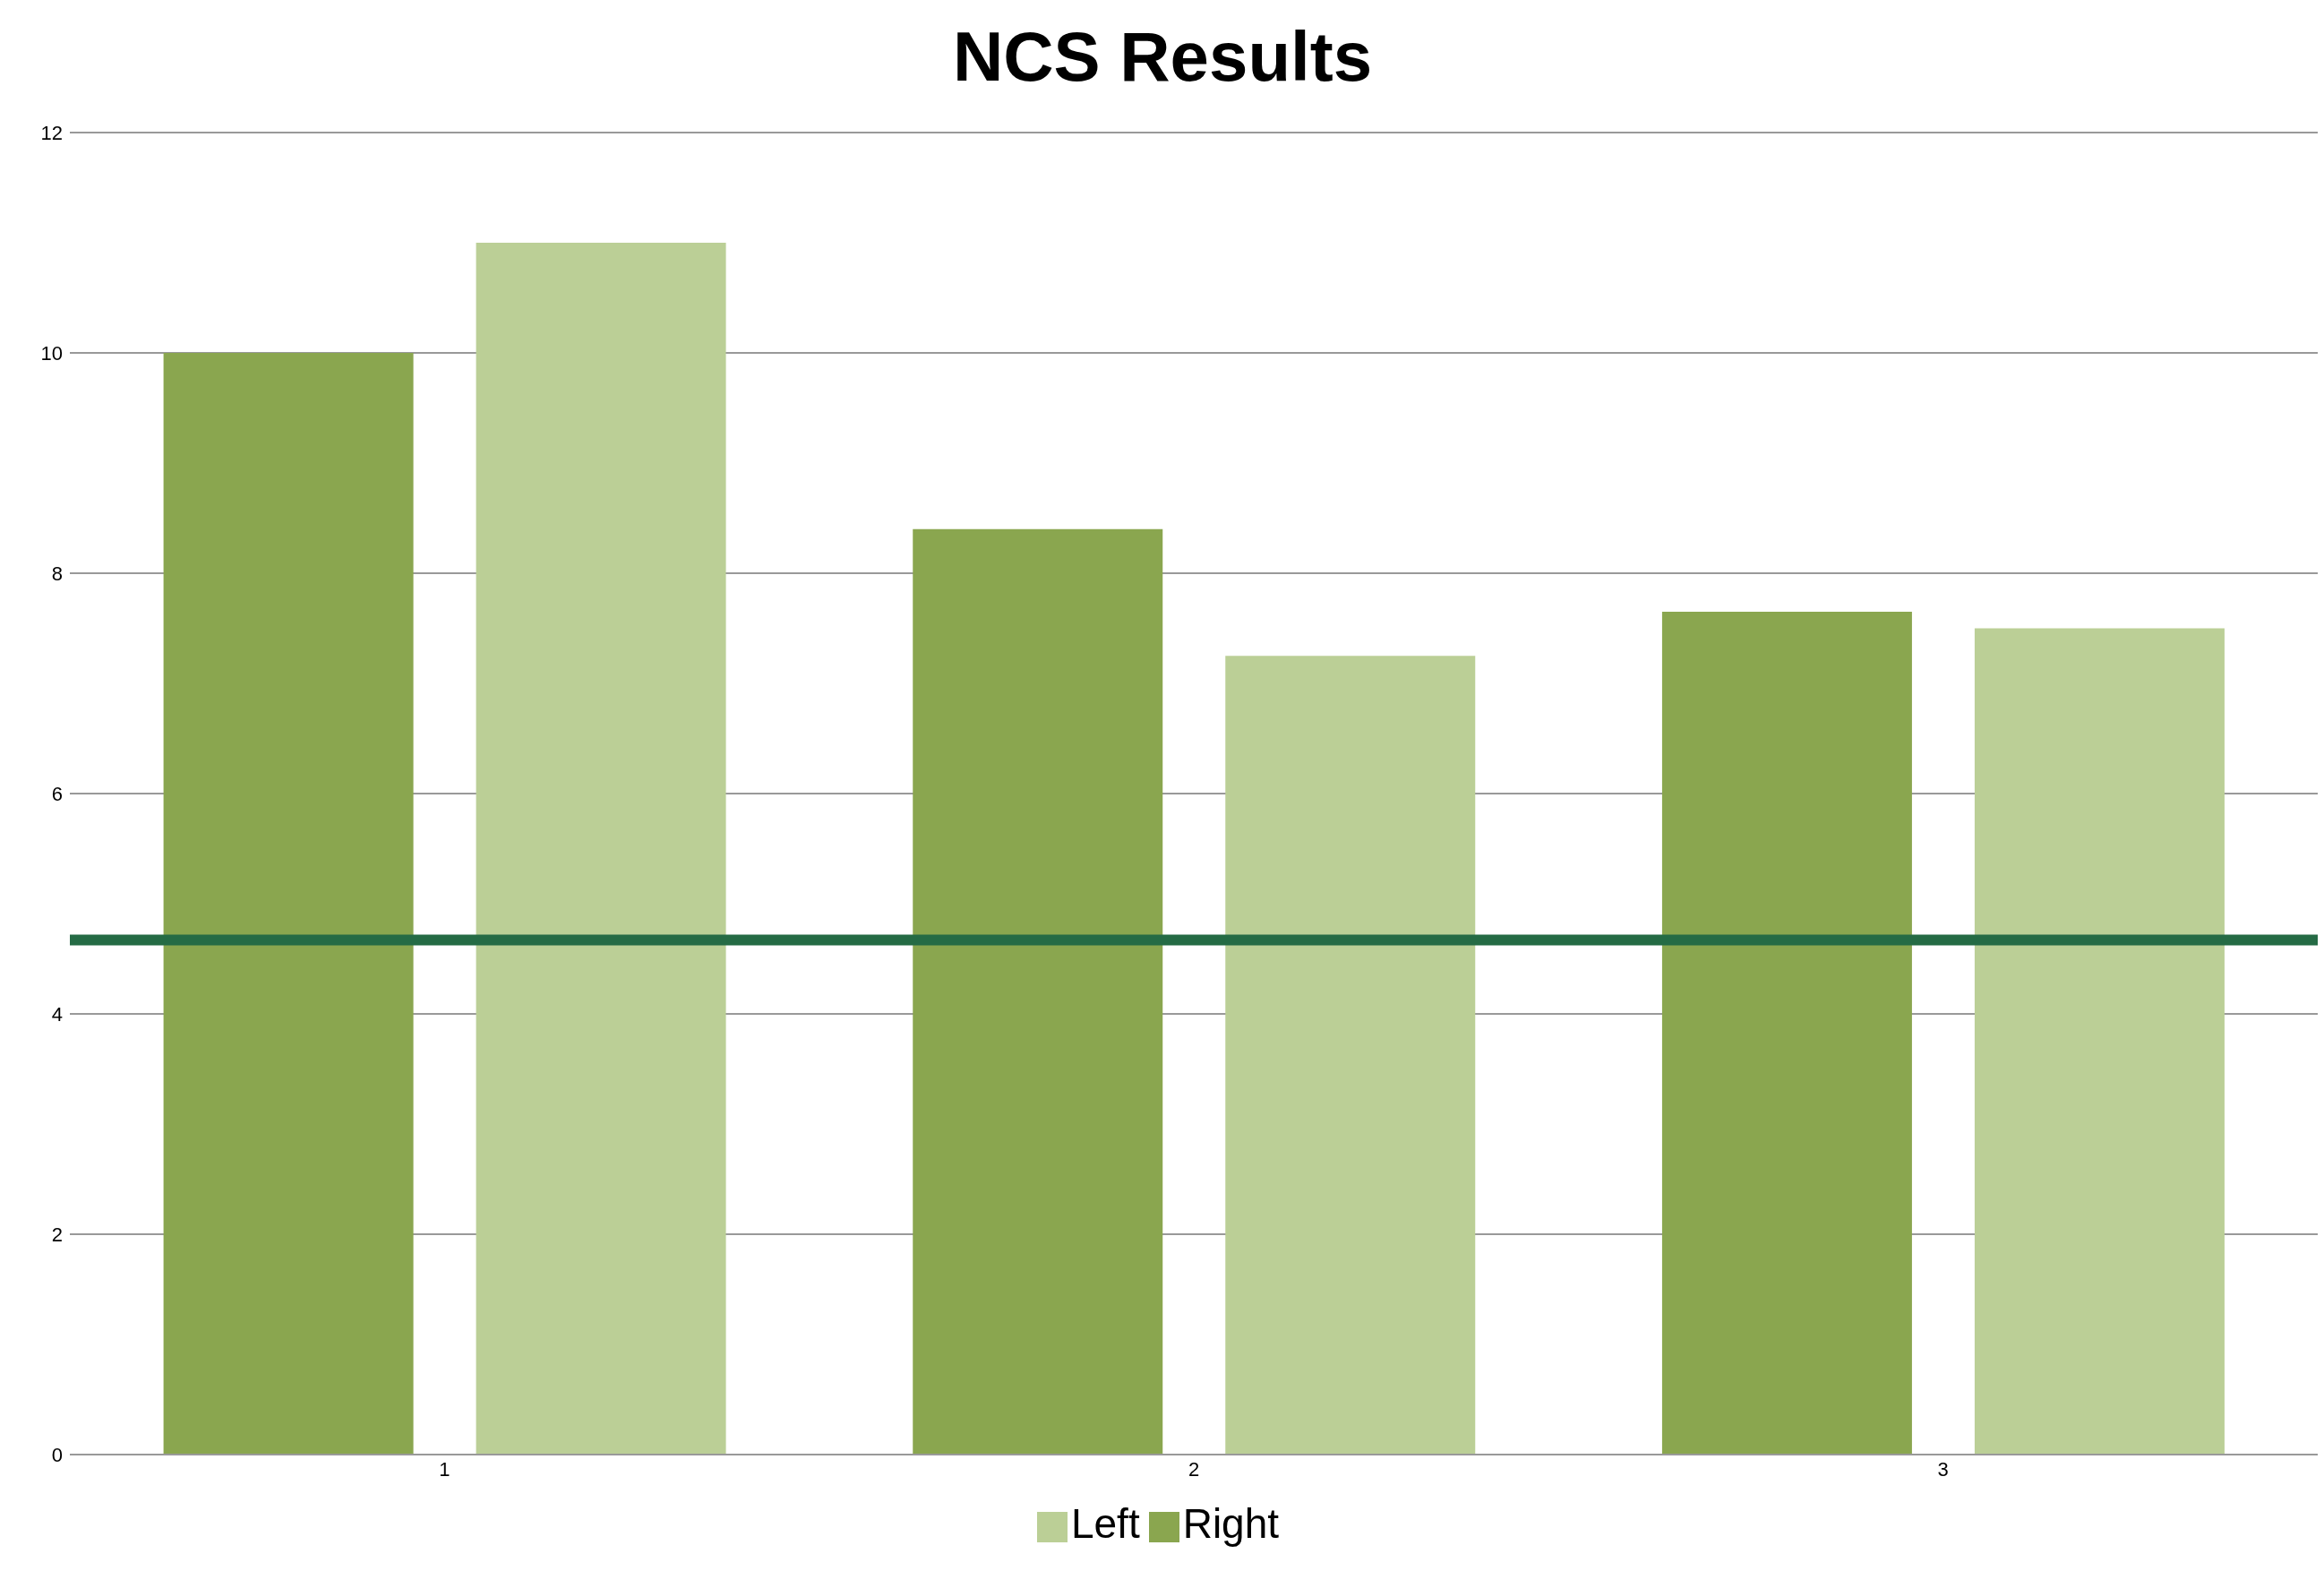  What do you see at coordinates (57, 573) in the screenshot?
I see `y-tick-label: 8` at bounding box center [57, 573].